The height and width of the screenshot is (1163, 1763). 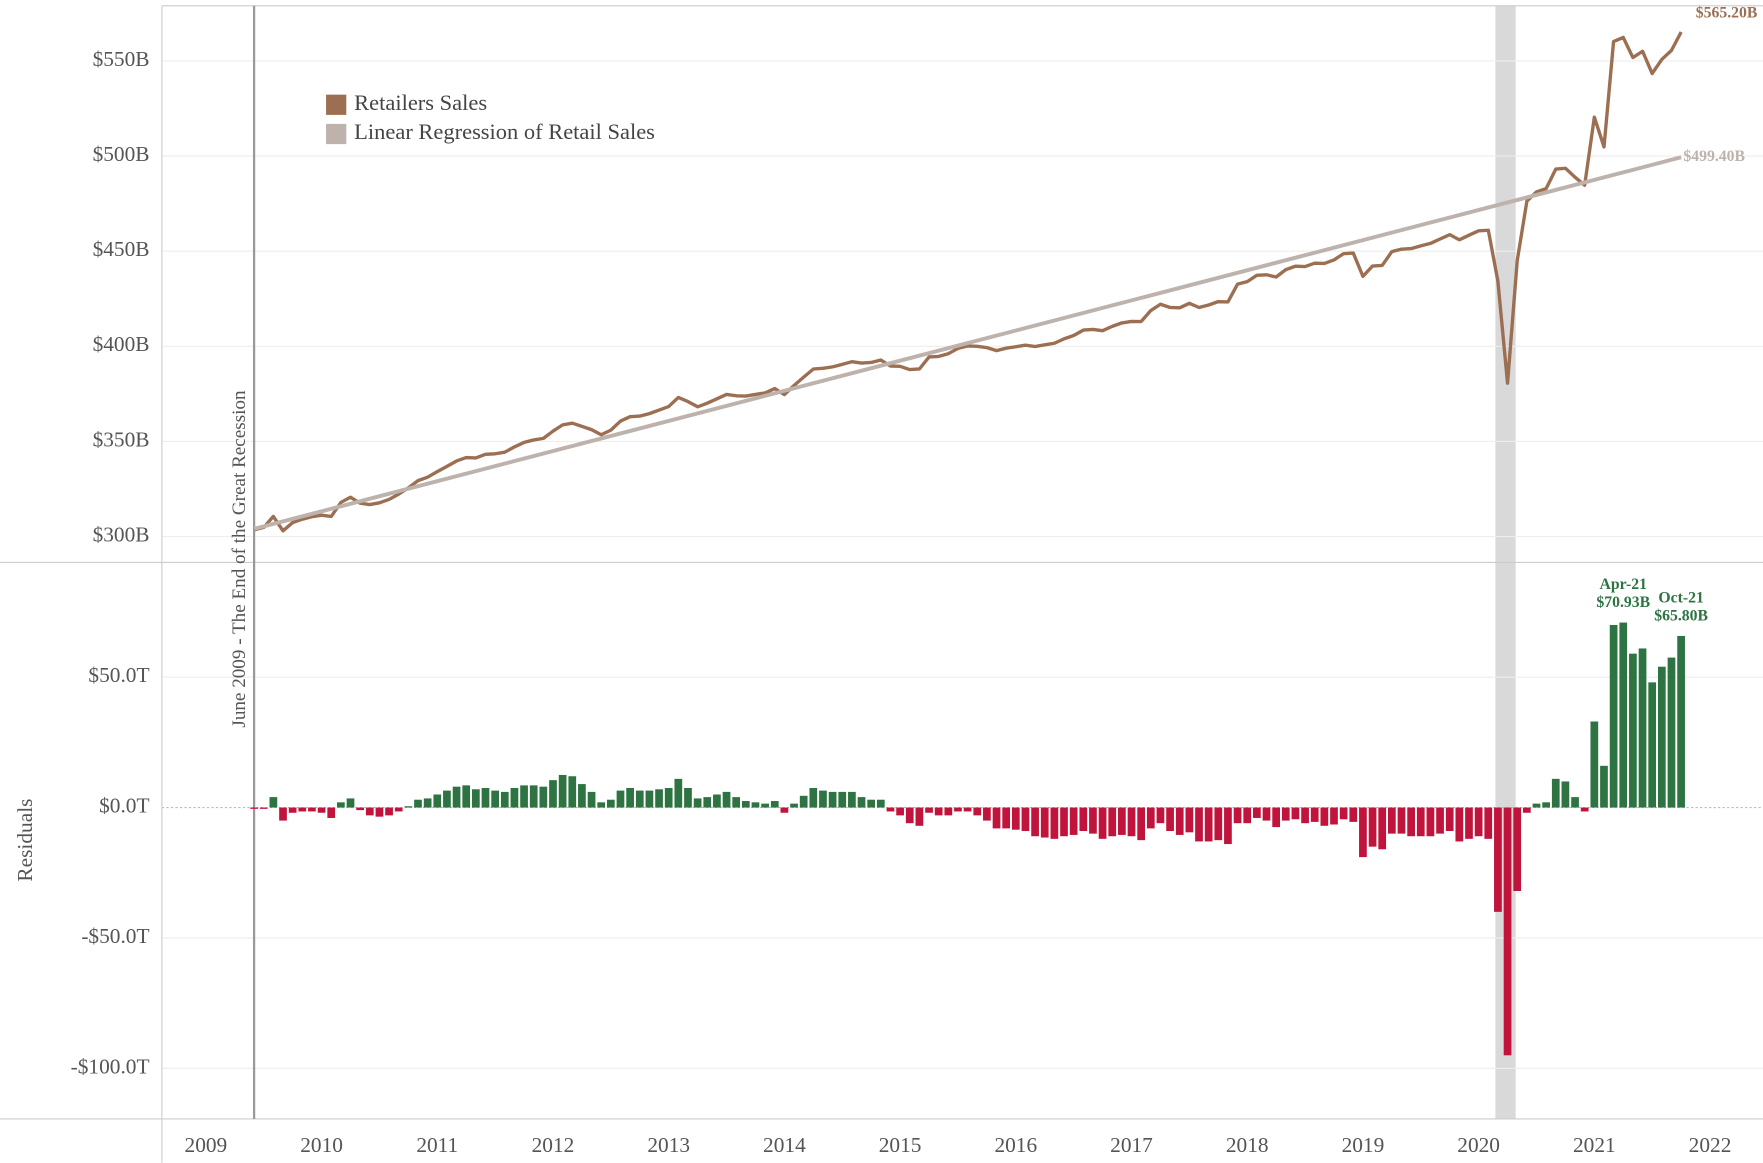 I want to click on y-tick-label: $300B, so click(x=121, y=534).